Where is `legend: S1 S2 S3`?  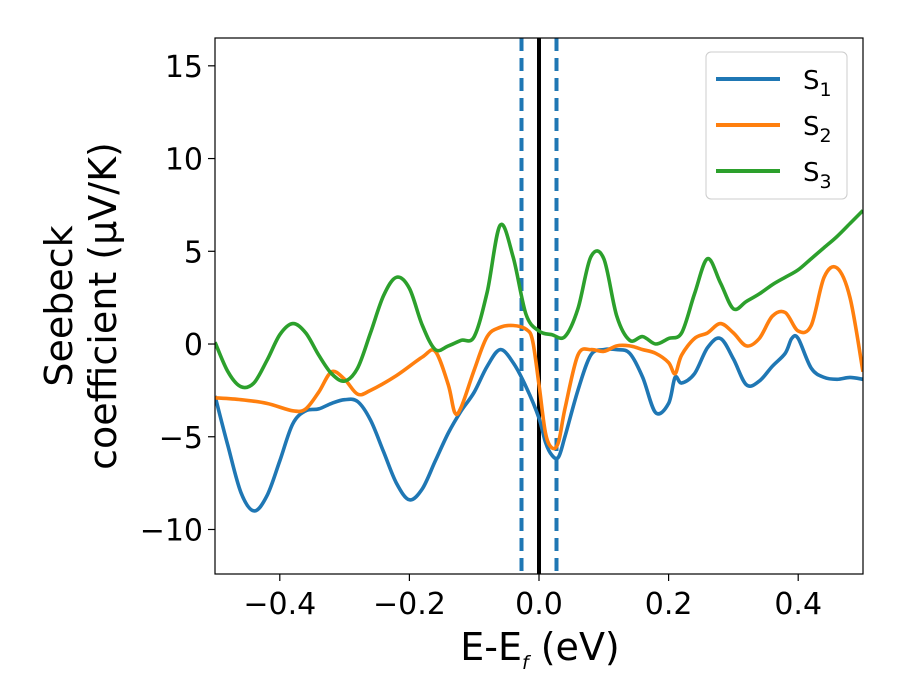 legend: S1 S2 S3 is located at coordinates (776, 125).